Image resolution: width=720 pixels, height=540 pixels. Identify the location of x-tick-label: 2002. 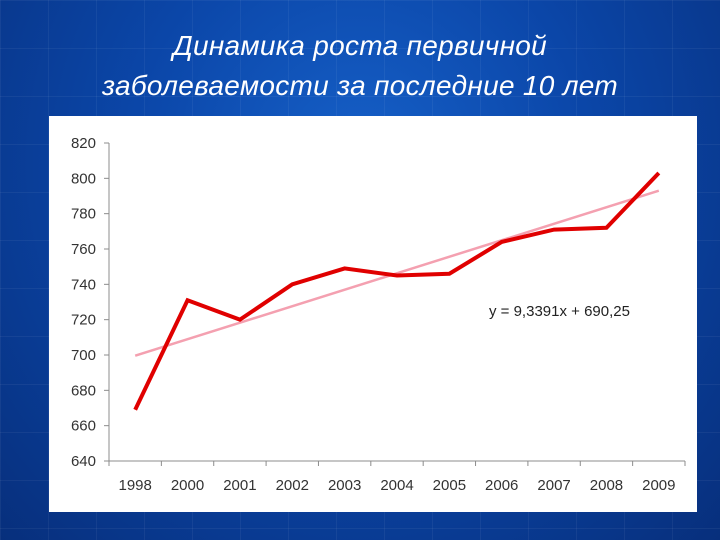
(292, 485).